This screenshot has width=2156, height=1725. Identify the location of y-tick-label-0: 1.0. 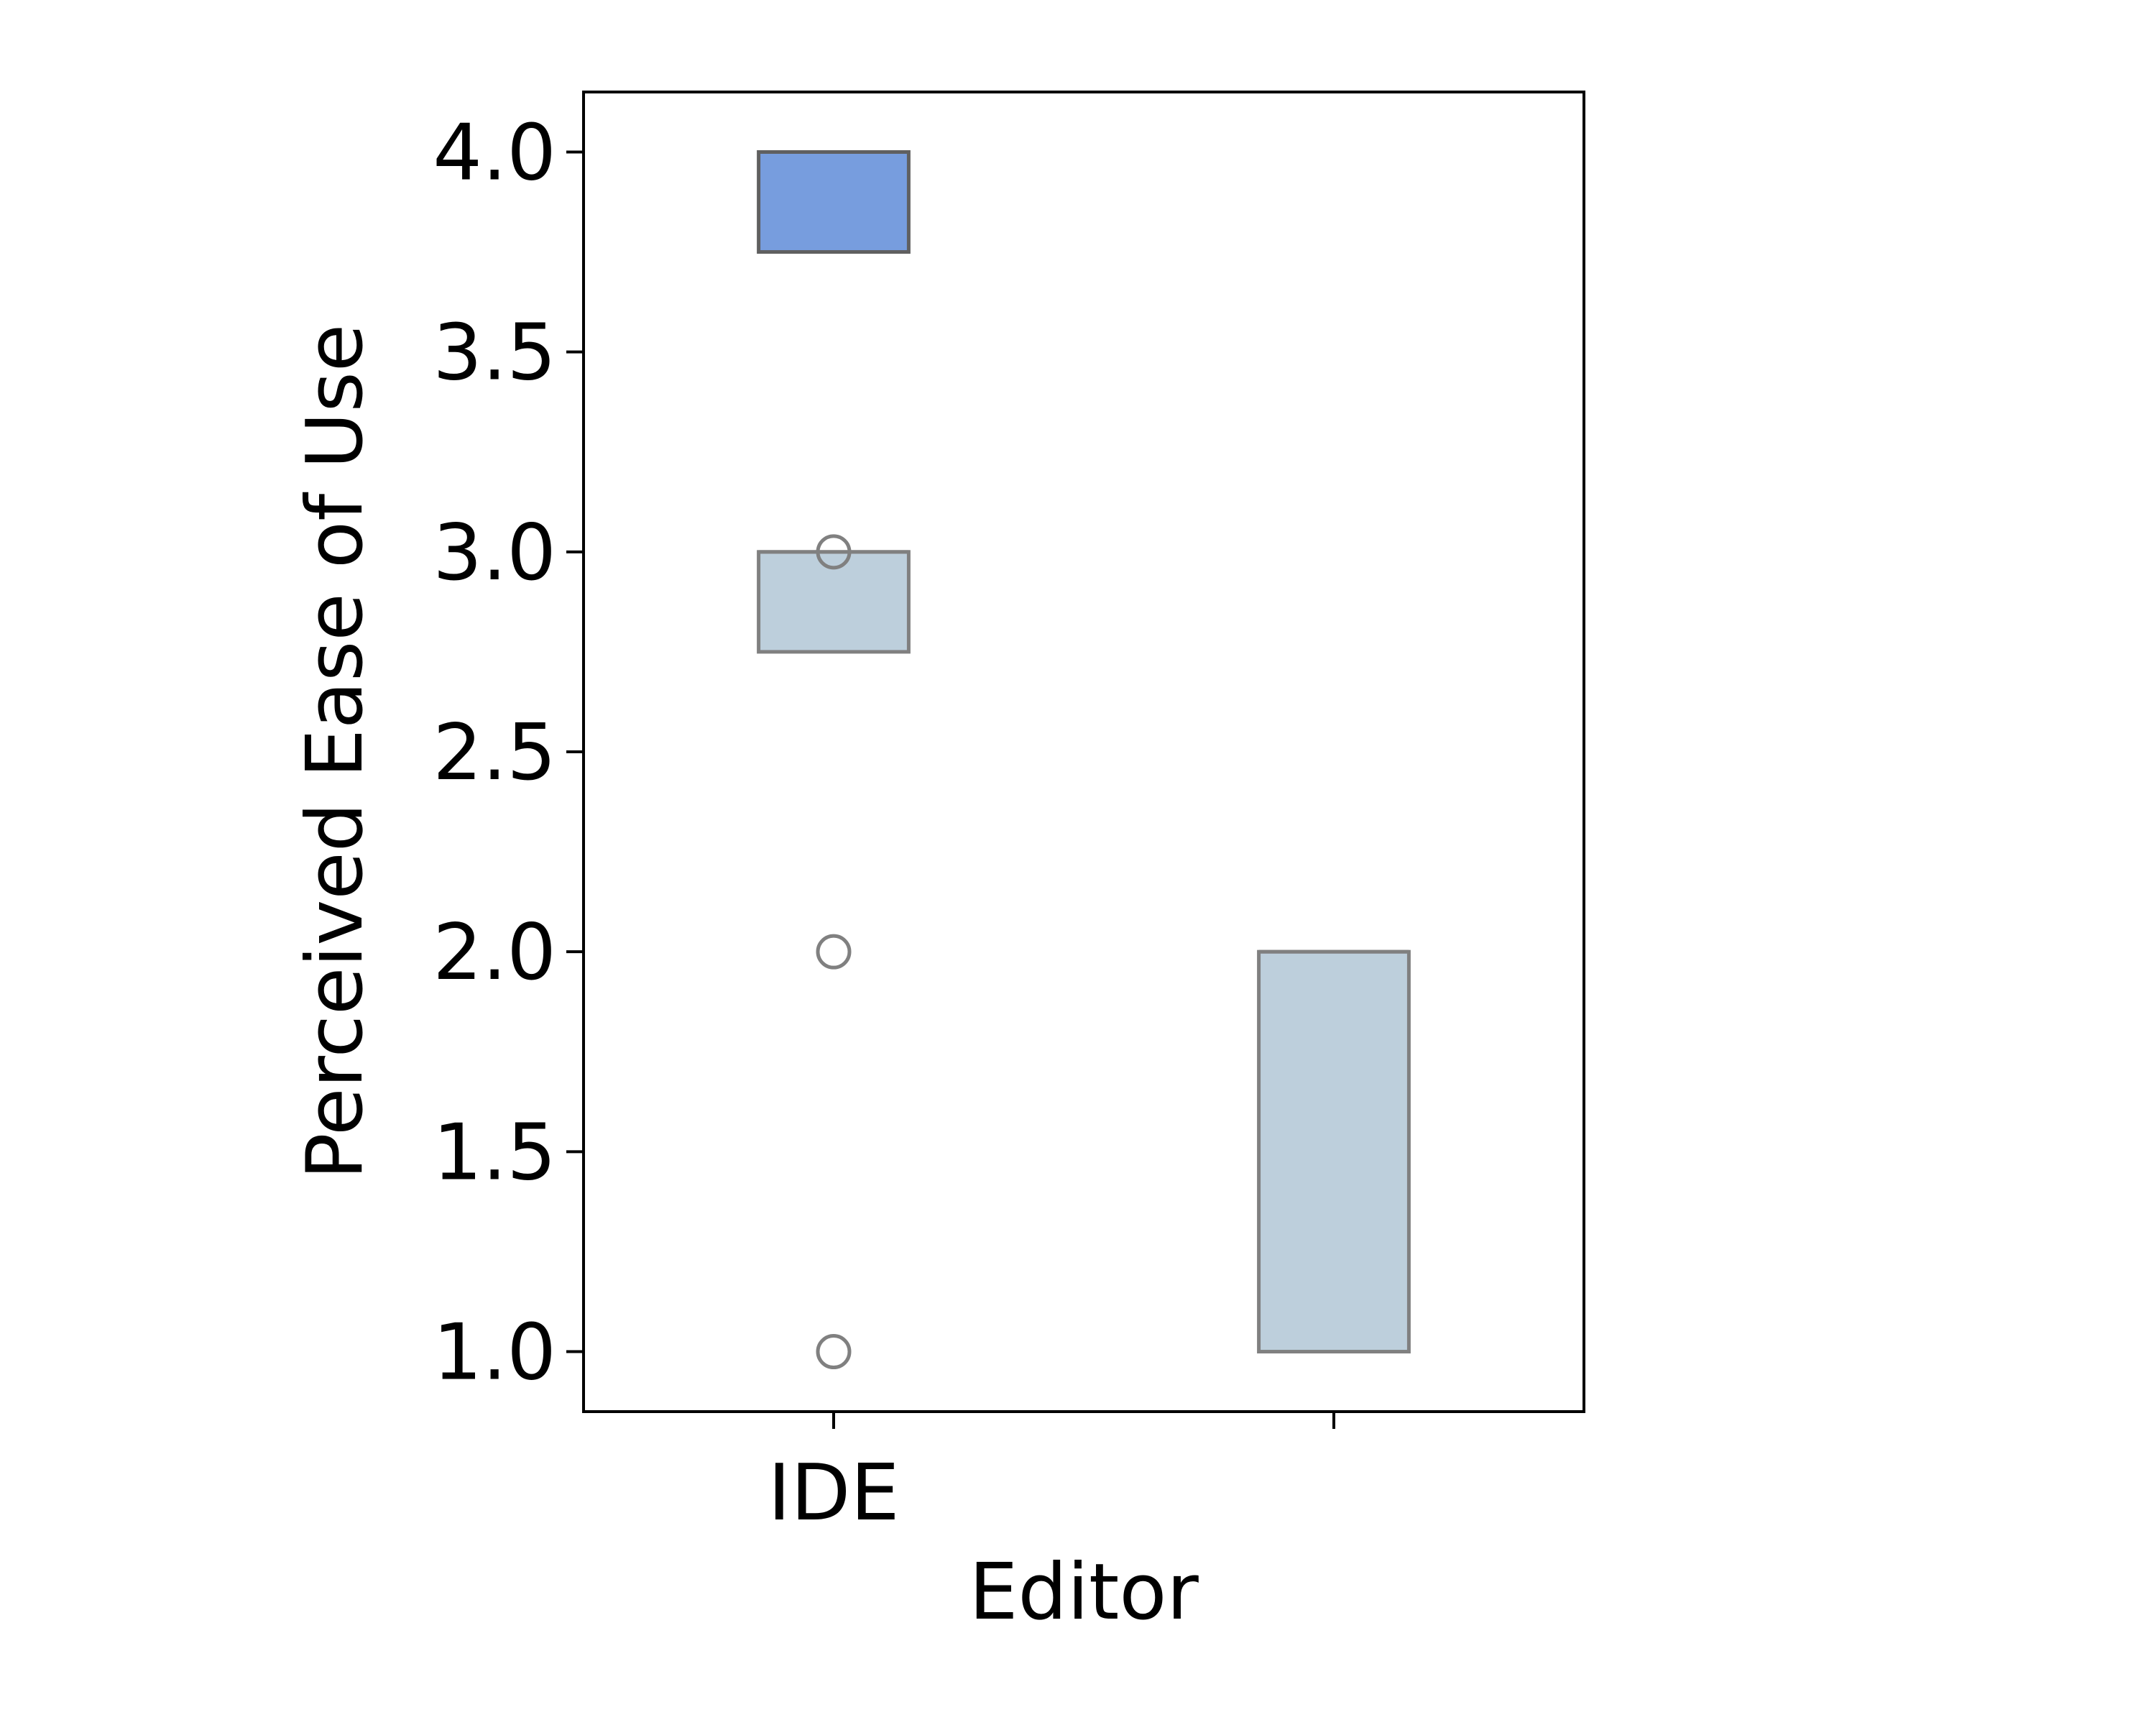
(494, 1353).